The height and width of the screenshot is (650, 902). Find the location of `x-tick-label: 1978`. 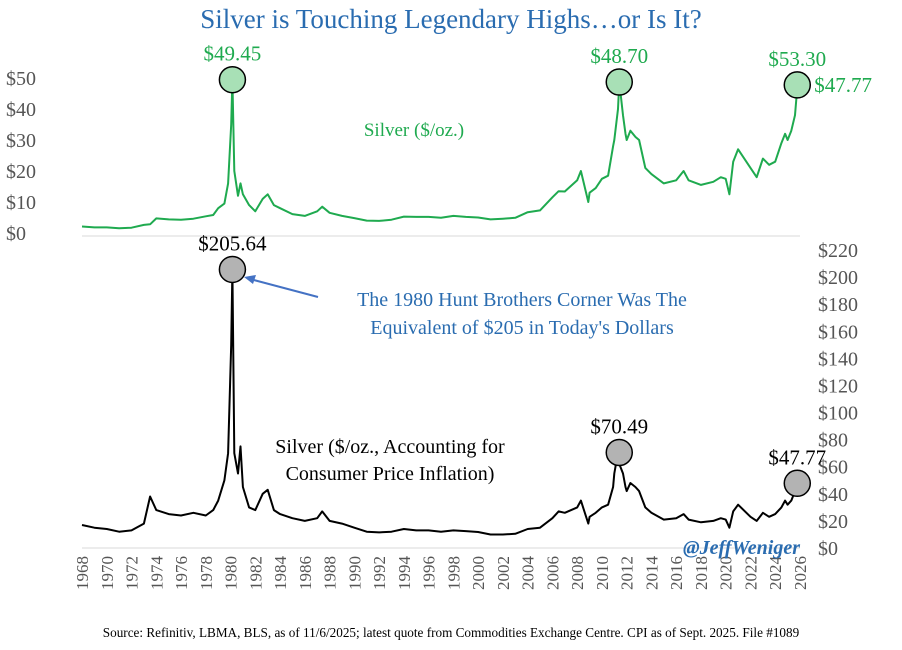

x-tick-label: 1978 is located at coordinates (206, 573).